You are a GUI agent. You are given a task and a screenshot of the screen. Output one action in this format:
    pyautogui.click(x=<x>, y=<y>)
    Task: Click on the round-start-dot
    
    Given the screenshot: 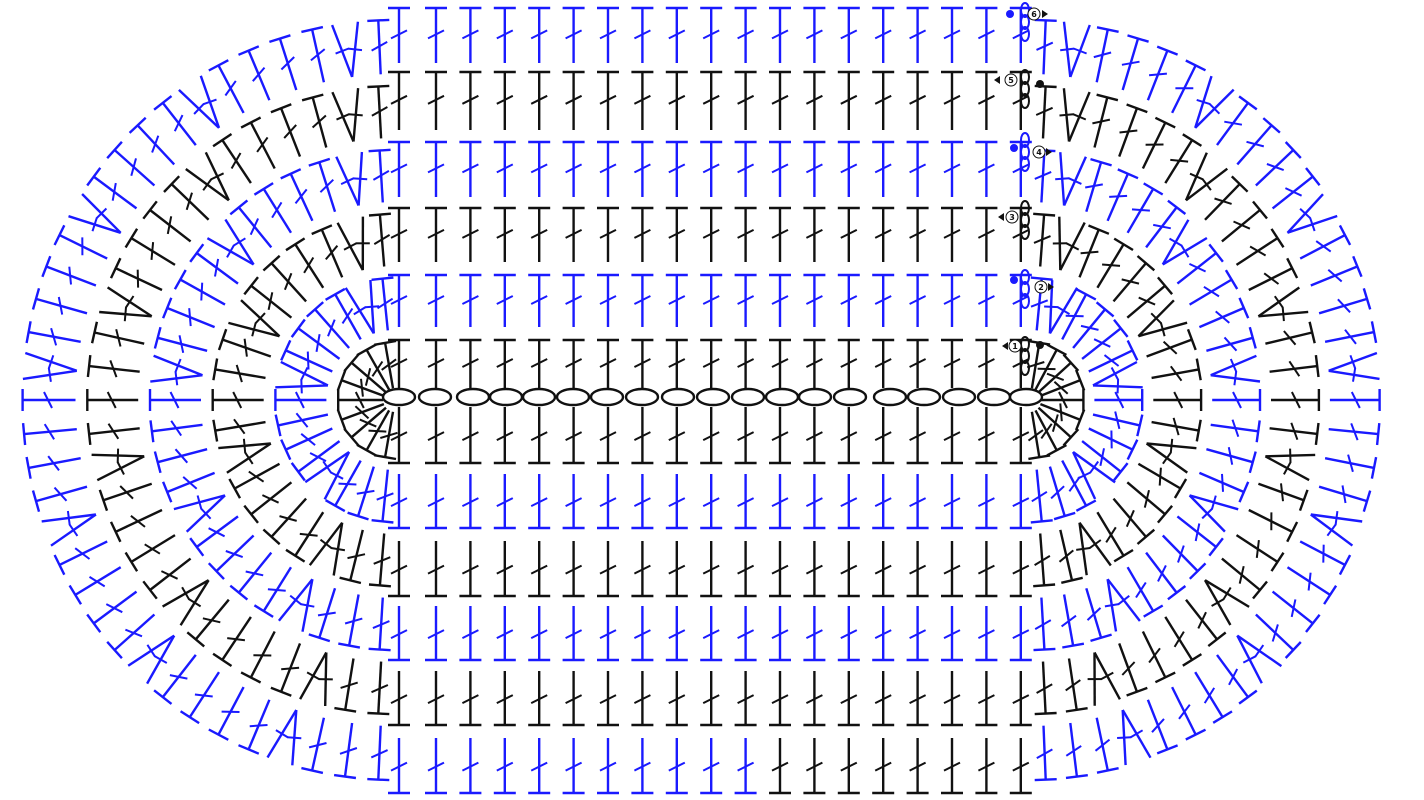 What is the action you would take?
    pyautogui.click(x=1040, y=84)
    